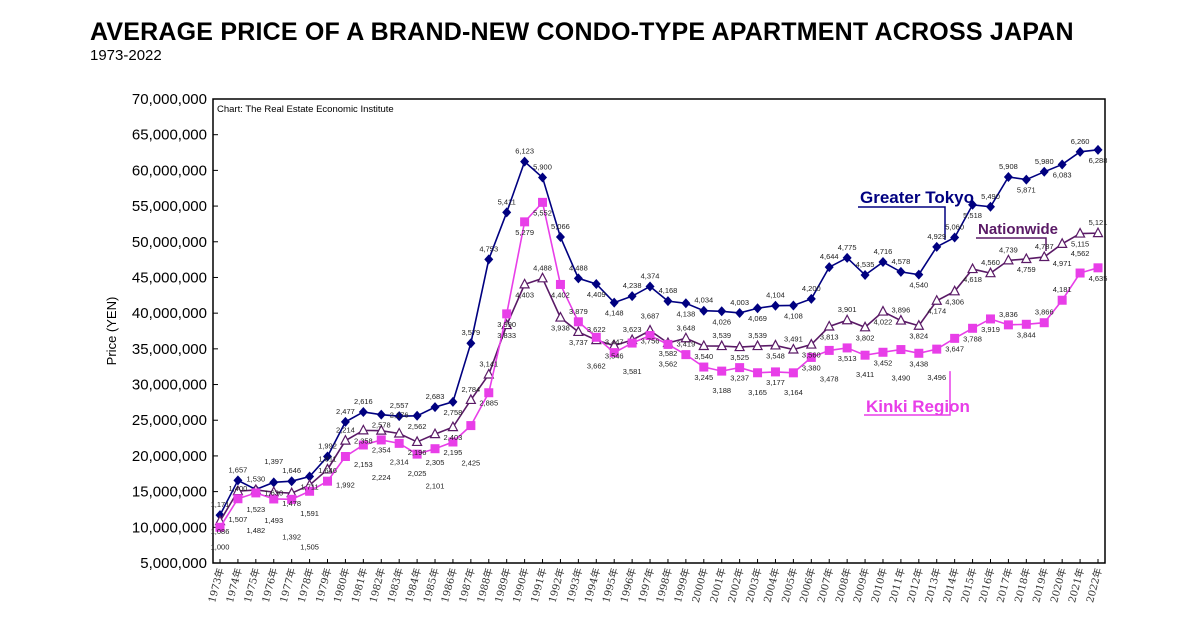 The height and width of the screenshot is (630, 1200). I want to click on x-tick-label: 1995年, so click(610, 585).